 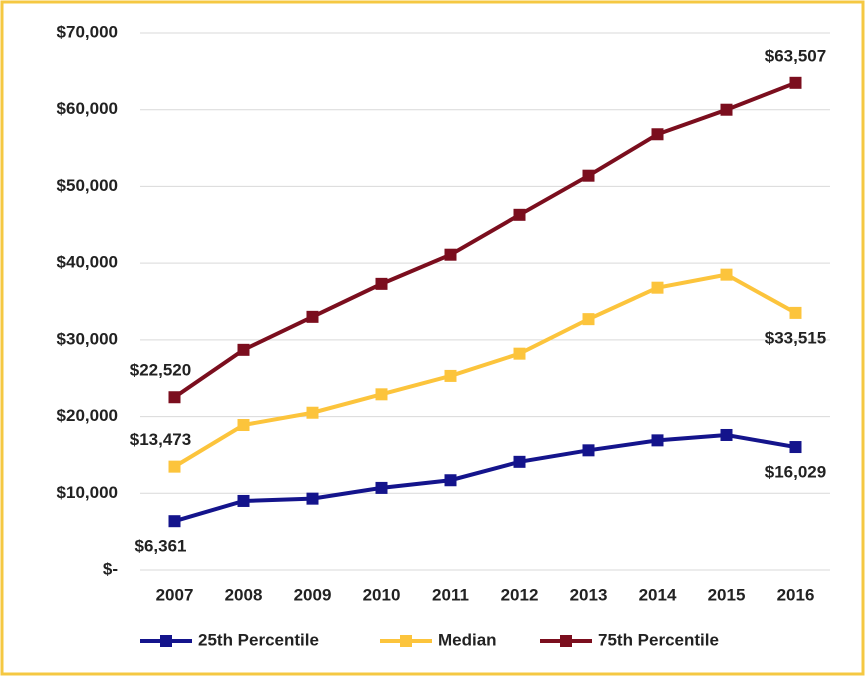 What do you see at coordinates (520, 594) in the screenshot?
I see `x-tick-label: 2012` at bounding box center [520, 594].